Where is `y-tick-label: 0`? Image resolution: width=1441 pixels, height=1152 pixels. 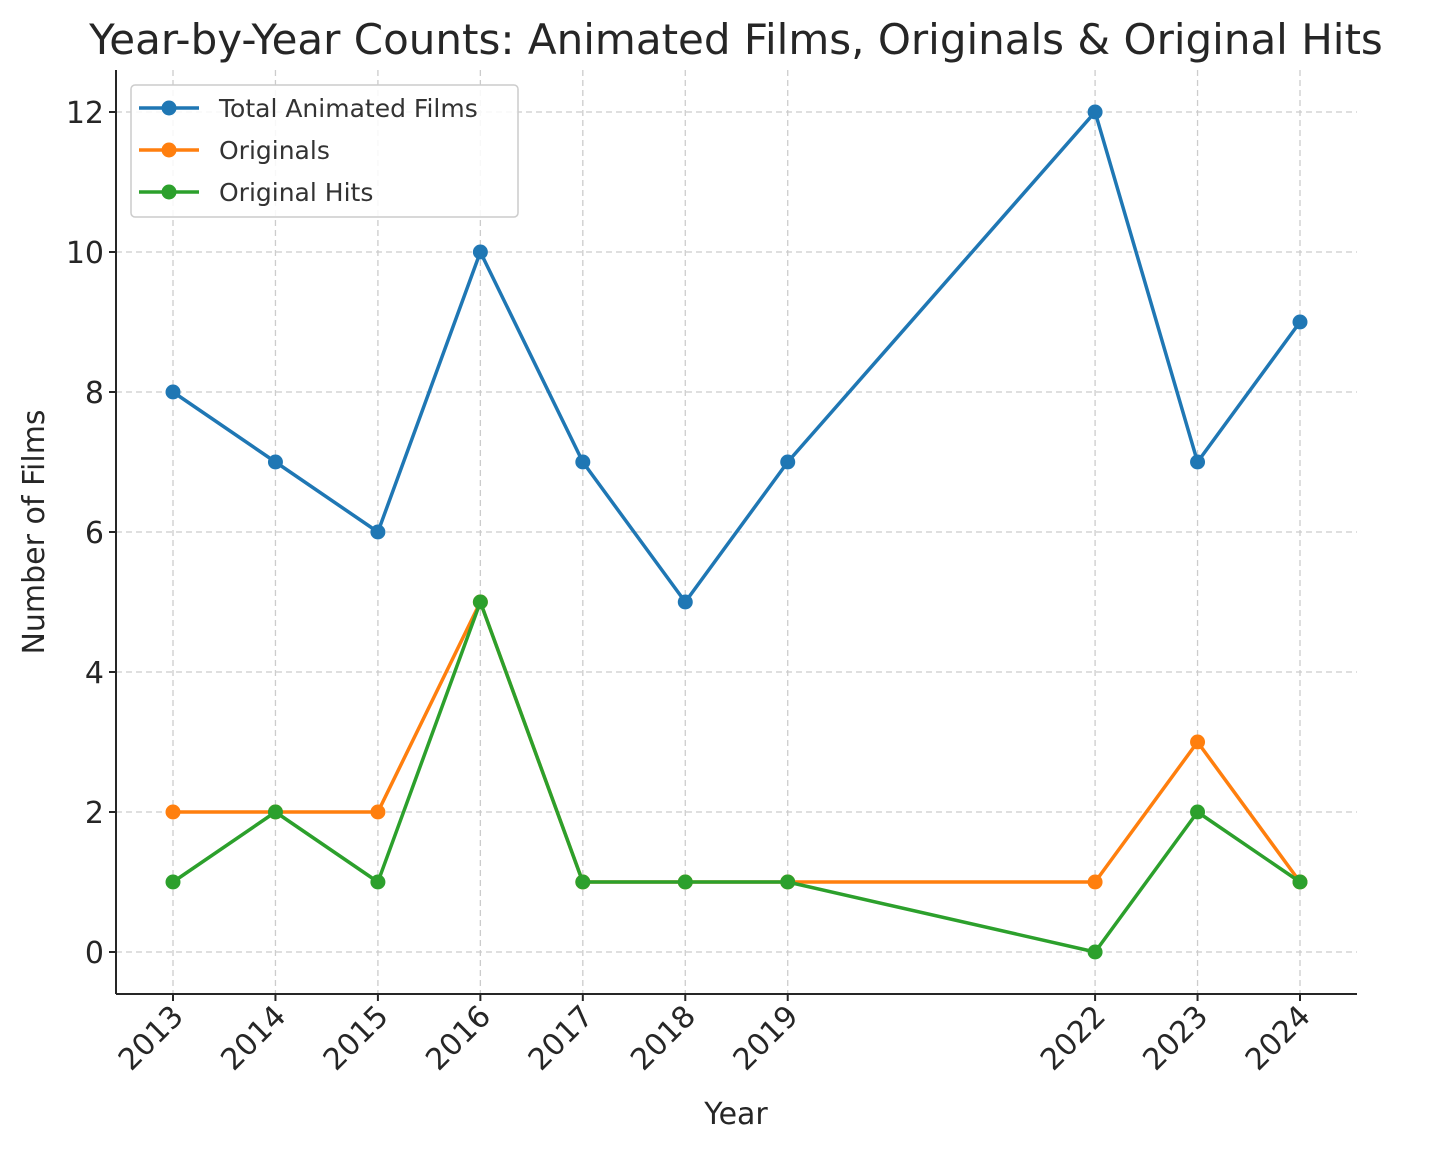 y-tick-label: 0 is located at coordinates (94, 953).